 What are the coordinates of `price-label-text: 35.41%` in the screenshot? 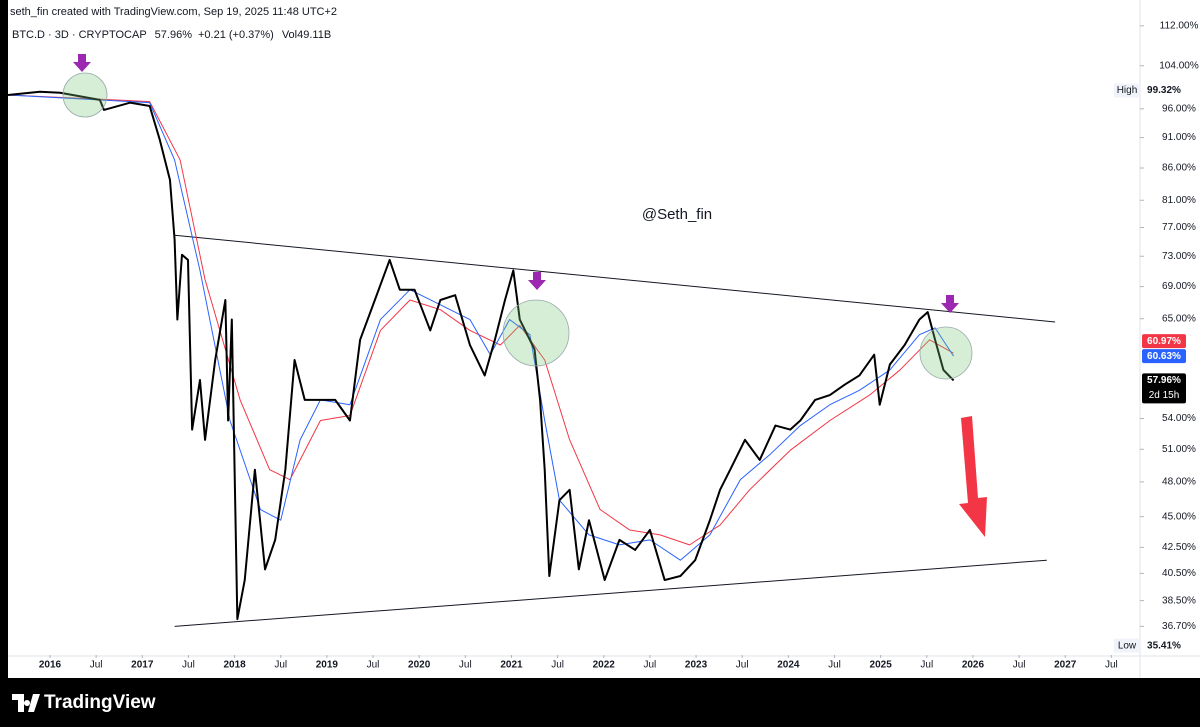 It's located at (1164, 645).